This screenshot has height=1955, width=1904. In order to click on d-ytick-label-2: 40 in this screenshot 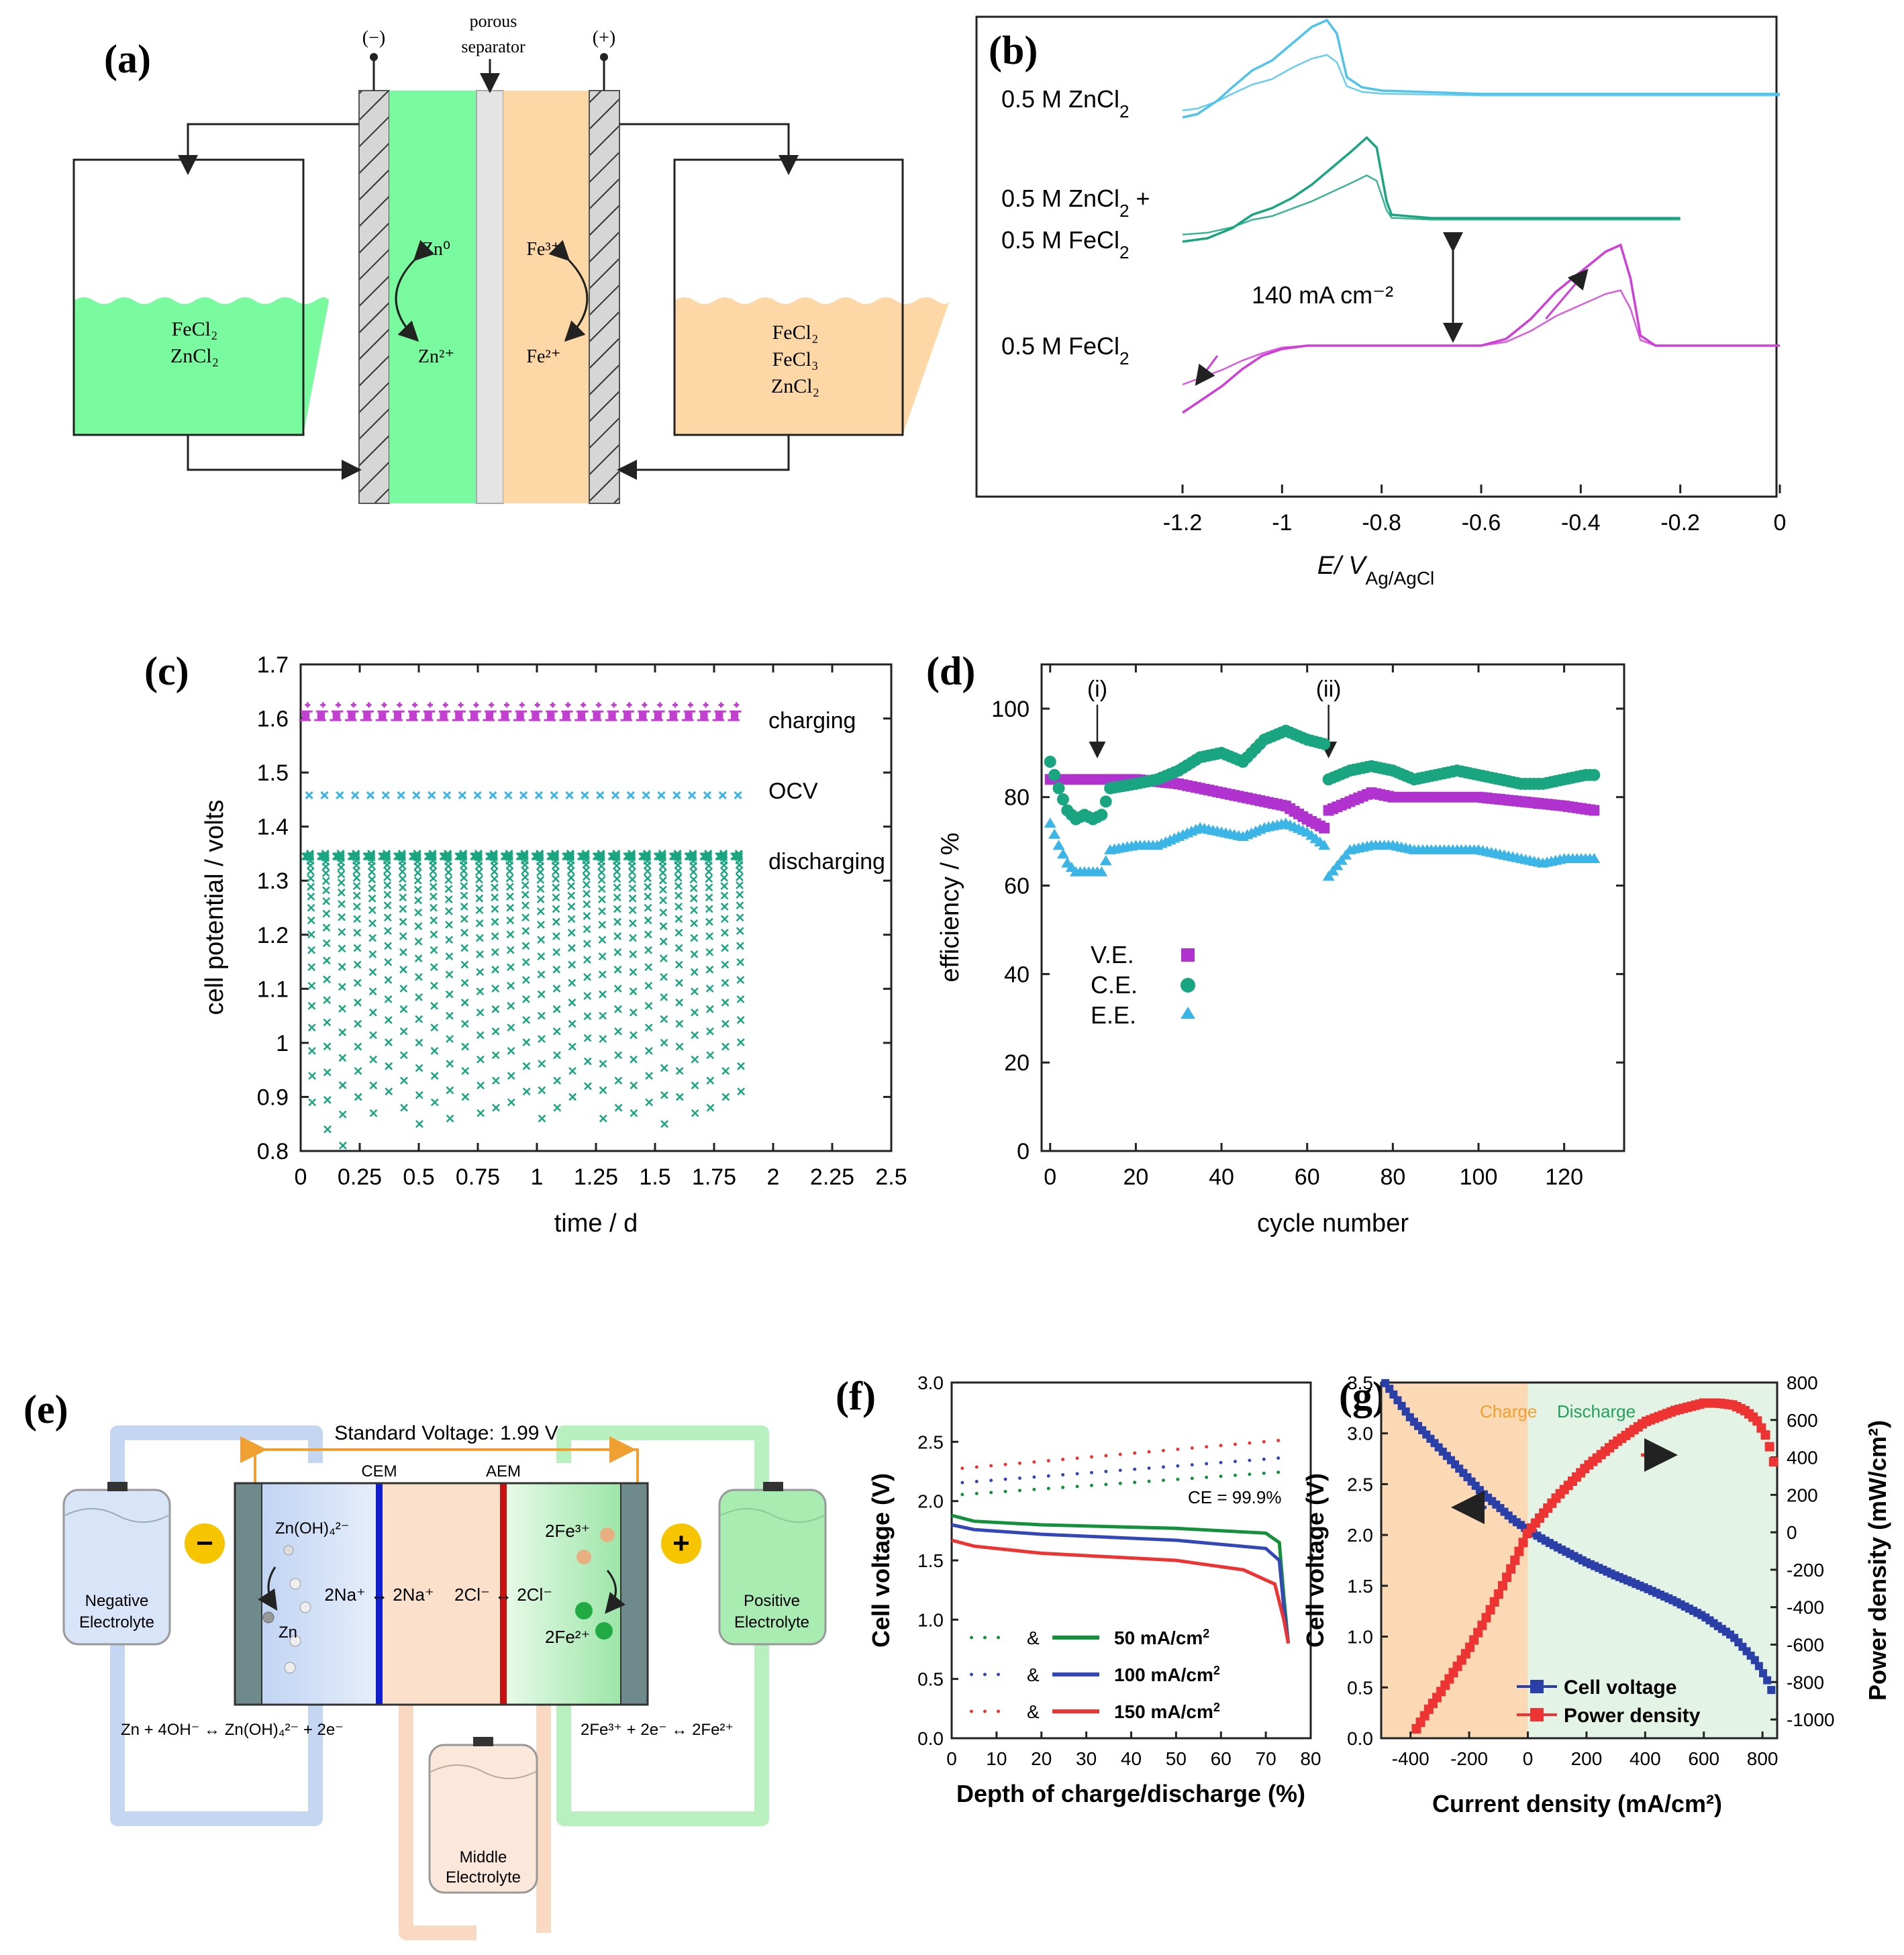, I will do `click(1017, 975)`.